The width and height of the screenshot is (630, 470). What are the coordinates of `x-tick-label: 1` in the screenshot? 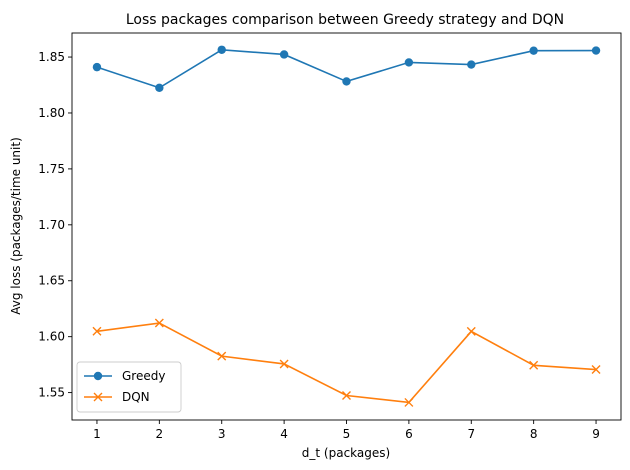 It's located at (97, 434).